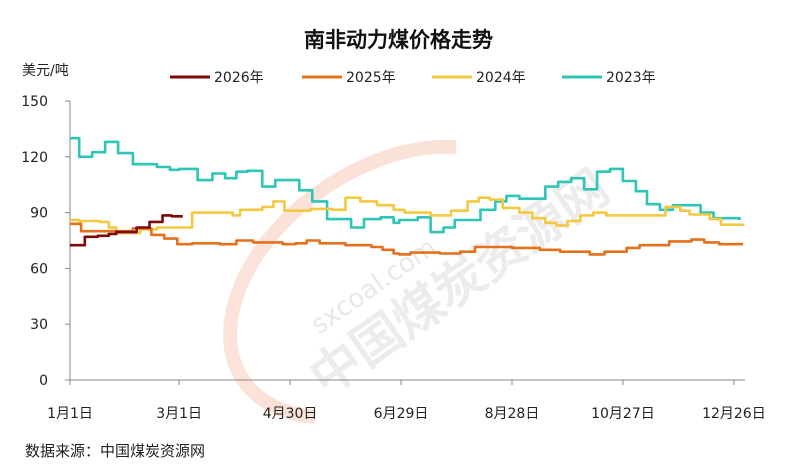 Image resolution: width=797 pixels, height=472 pixels. I want to click on x-tick-label: 1月1日, so click(70, 414).